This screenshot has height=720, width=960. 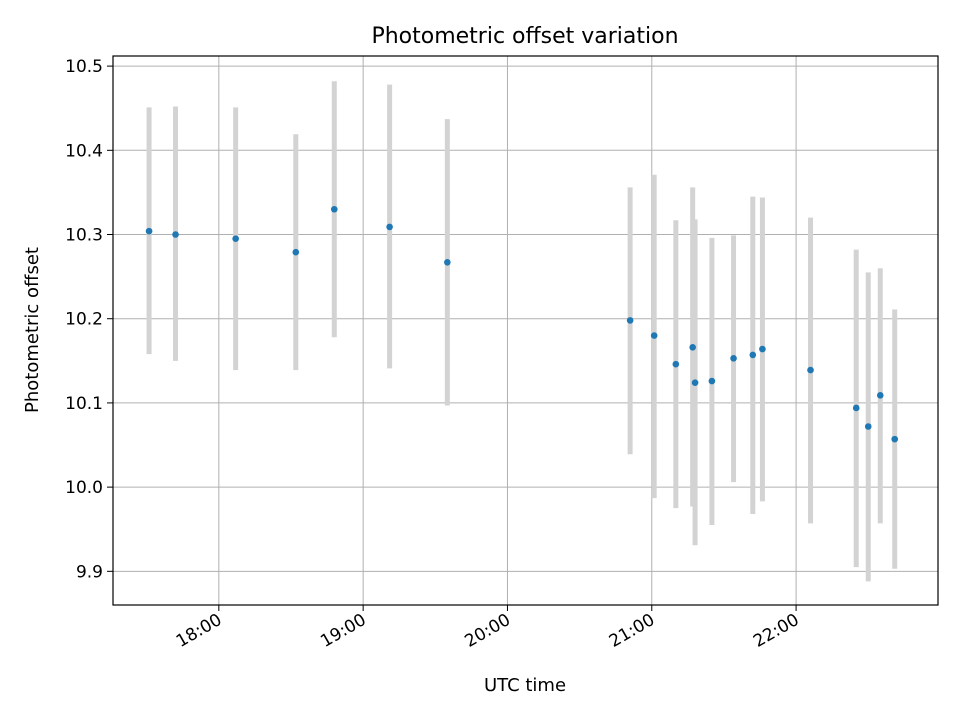 I want to click on y-axis: 9.9 10.0 10.1 10.2 10.3 10.4 10.5, so click(x=89, y=319).